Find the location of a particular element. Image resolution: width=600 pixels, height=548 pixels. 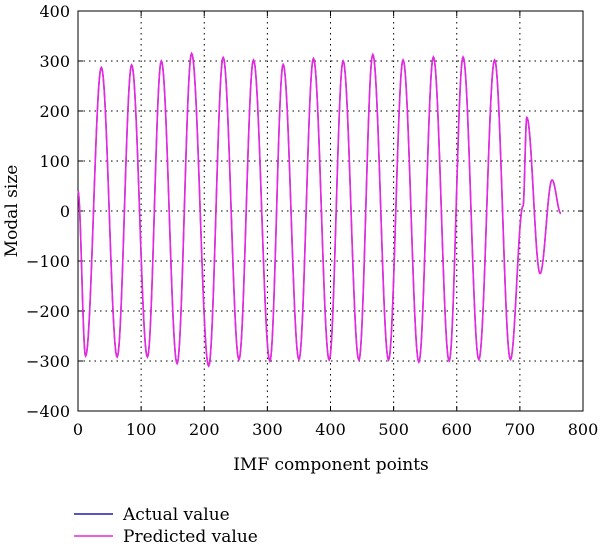

y-tick-label: 400 is located at coordinates (54, 11).